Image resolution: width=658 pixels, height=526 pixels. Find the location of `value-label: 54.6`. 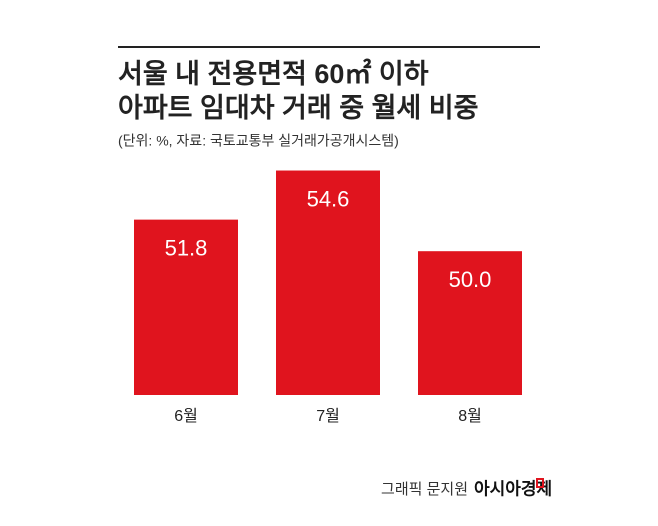

value-label: 54.6 is located at coordinates (328, 198).